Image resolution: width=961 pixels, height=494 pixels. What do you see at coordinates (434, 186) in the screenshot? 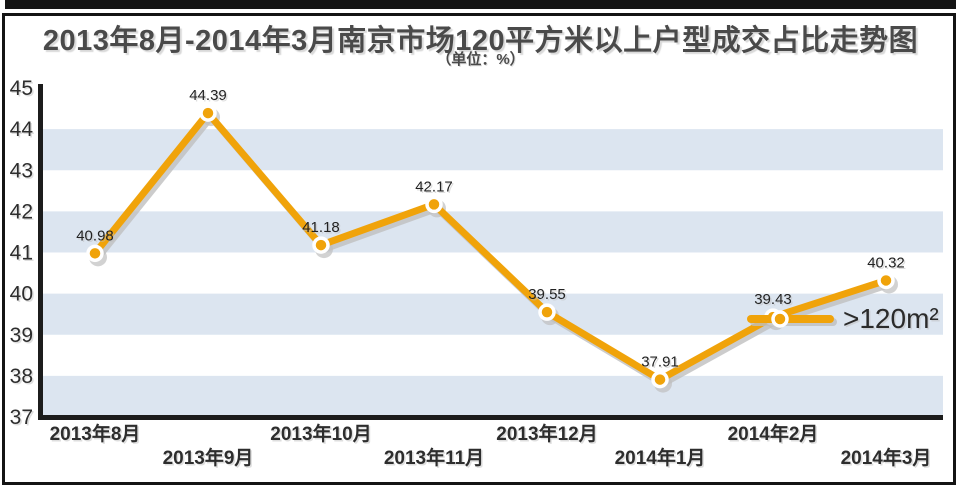
I see `data-point-label: 42.17` at bounding box center [434, 186].